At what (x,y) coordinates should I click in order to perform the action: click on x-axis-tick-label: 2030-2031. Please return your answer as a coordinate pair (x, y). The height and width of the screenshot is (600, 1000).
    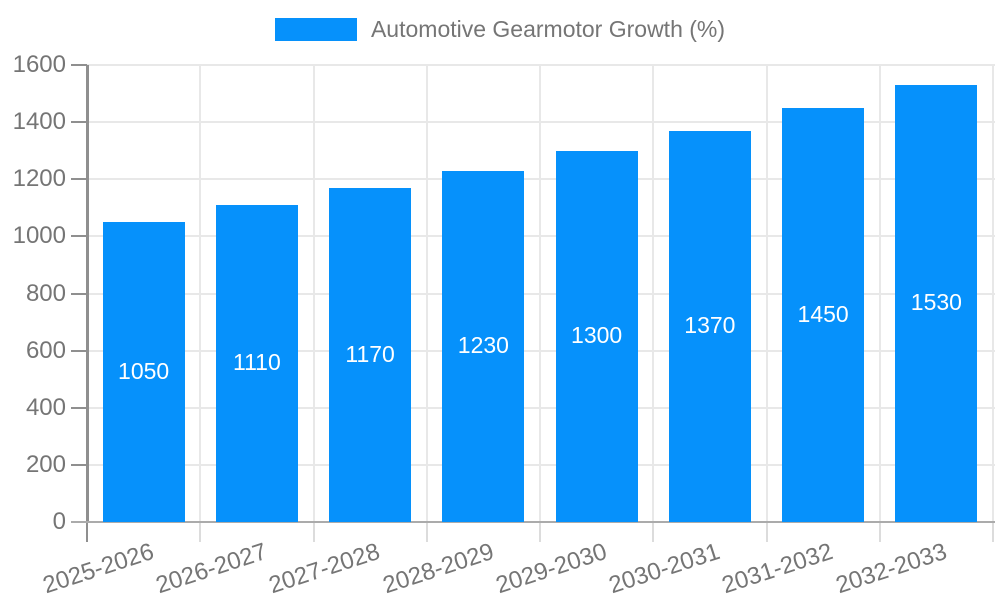
    Looking at the image, I should click on (664, 569).